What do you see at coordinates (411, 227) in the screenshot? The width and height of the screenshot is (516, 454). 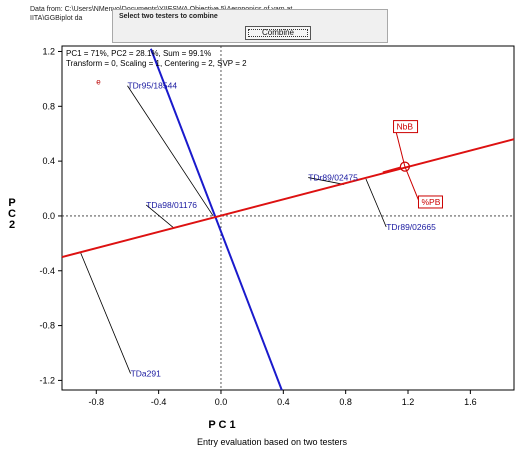 I see `entry-label: TDr89/02665` at bounding box center [411, 227].